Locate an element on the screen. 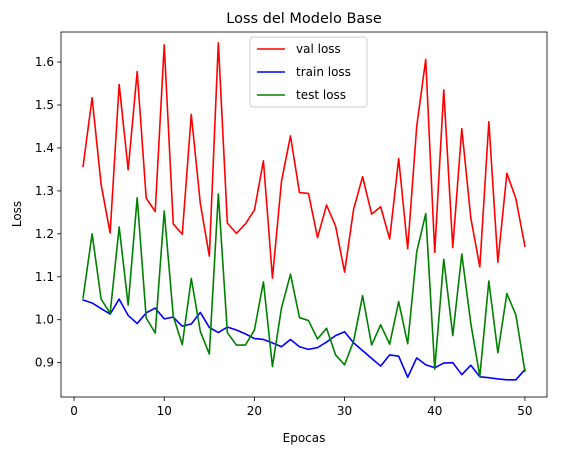  x-tick-label: 0 is located at coordinates (74, 411).